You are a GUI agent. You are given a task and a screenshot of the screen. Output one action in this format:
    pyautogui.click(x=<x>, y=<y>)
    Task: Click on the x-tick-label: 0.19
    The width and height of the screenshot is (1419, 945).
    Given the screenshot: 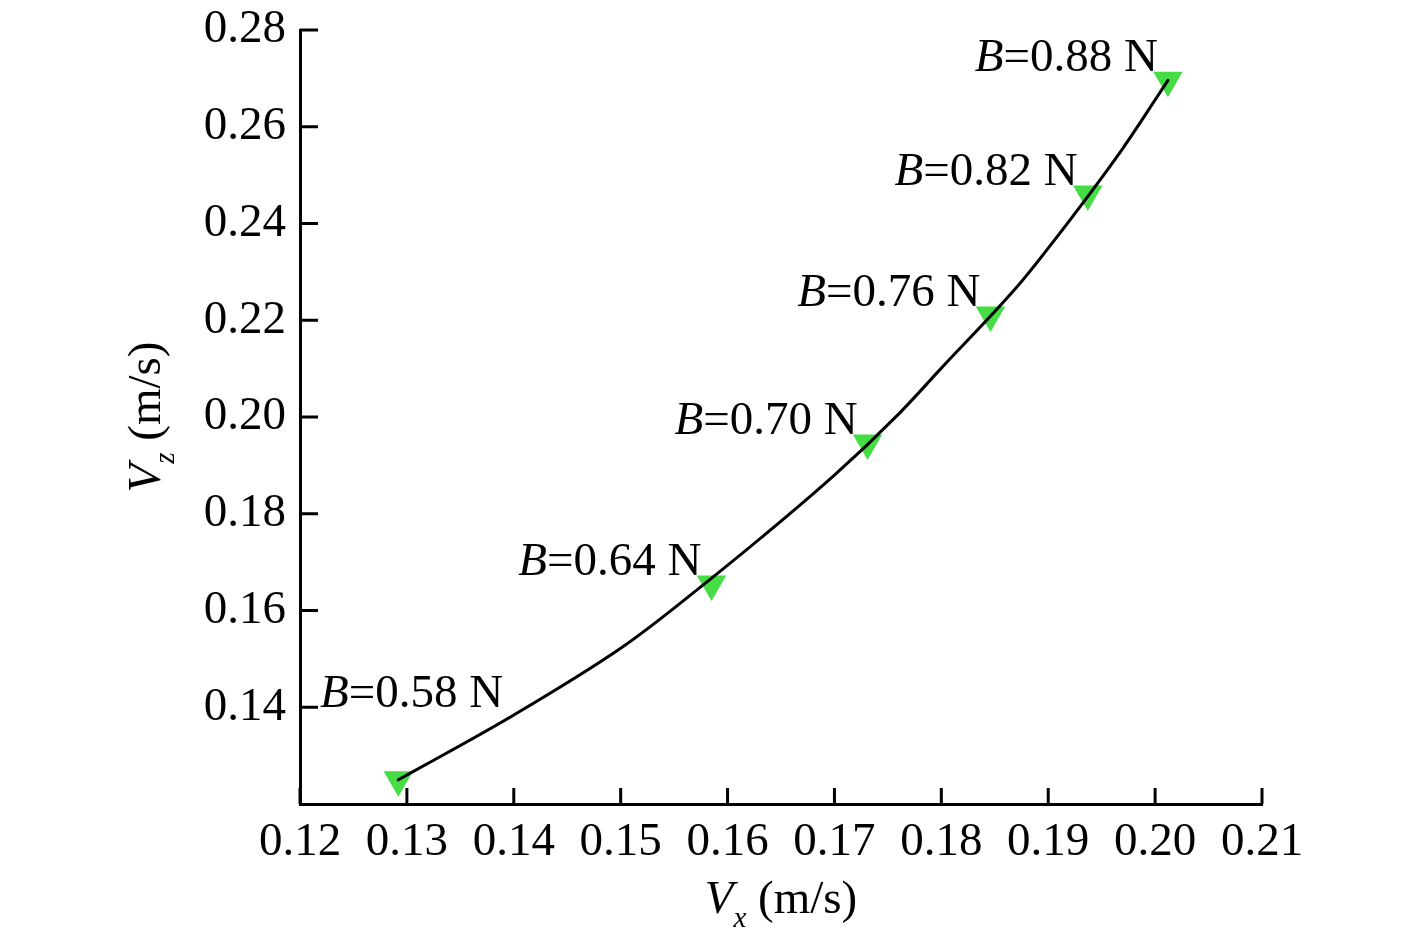 What is the action you would take?
    pyautogui.click(x=1048, y=838)
    